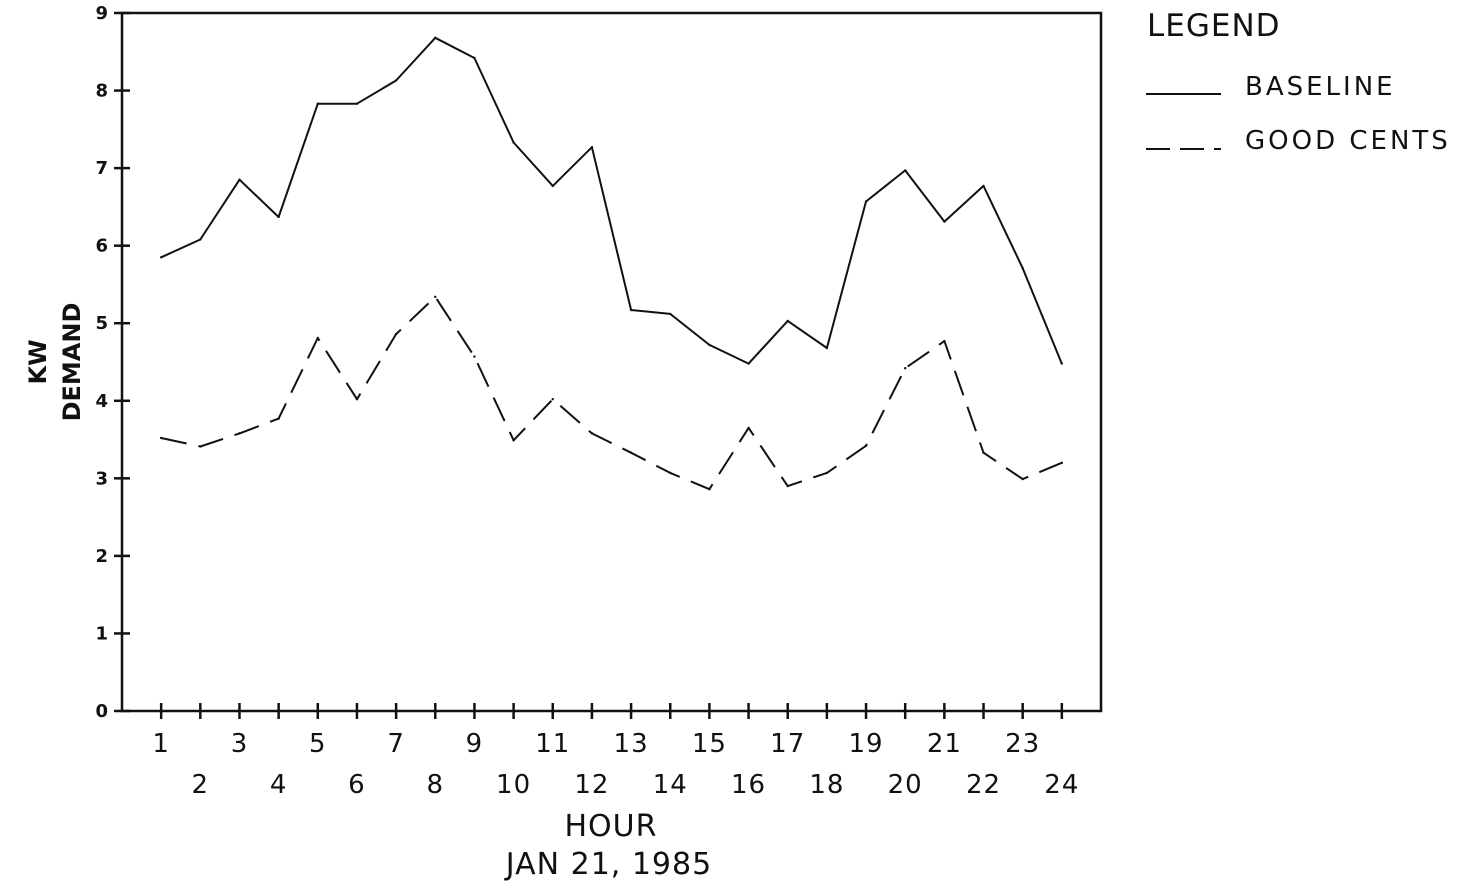 The height and width of the screenshot is (882, 1473). What do you see at coordinates (826, 785) in the screenshot?
I see `x-tick-label: 18` at bounding box center [826, 785].